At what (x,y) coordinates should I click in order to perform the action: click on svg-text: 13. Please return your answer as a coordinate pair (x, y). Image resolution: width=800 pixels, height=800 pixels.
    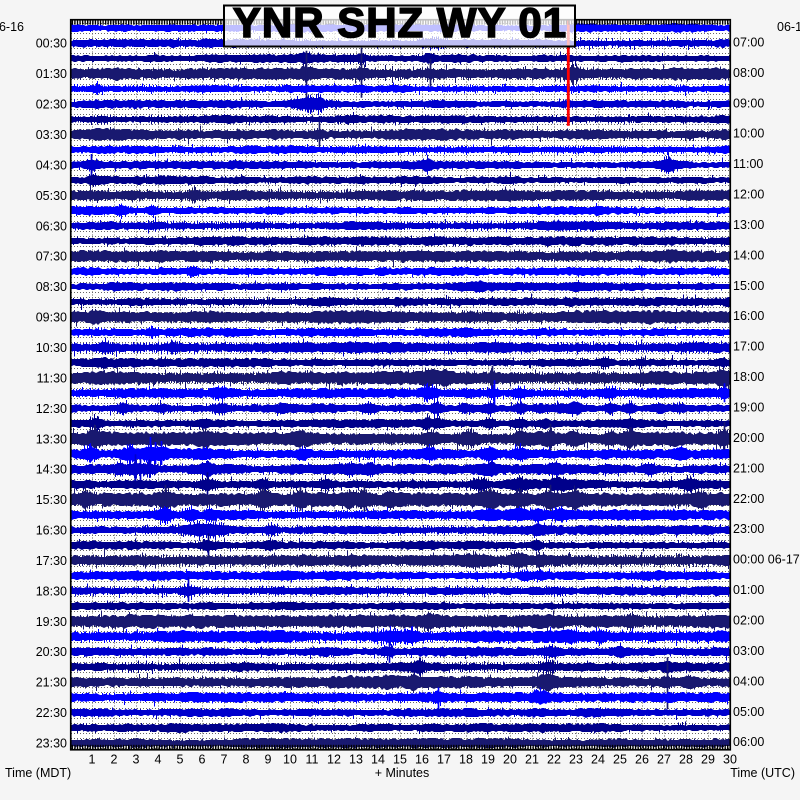
    Looking at the image, I should click on (356, 760).